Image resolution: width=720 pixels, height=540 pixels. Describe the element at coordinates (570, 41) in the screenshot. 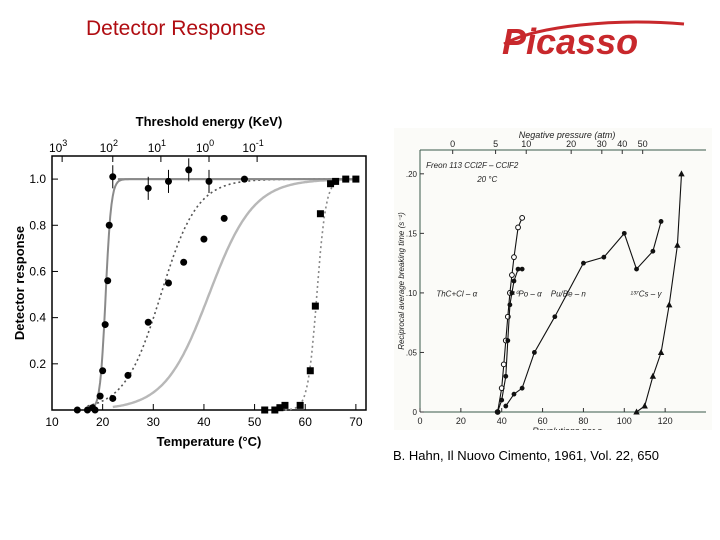

I see `logo-text: Picasso` at that location.